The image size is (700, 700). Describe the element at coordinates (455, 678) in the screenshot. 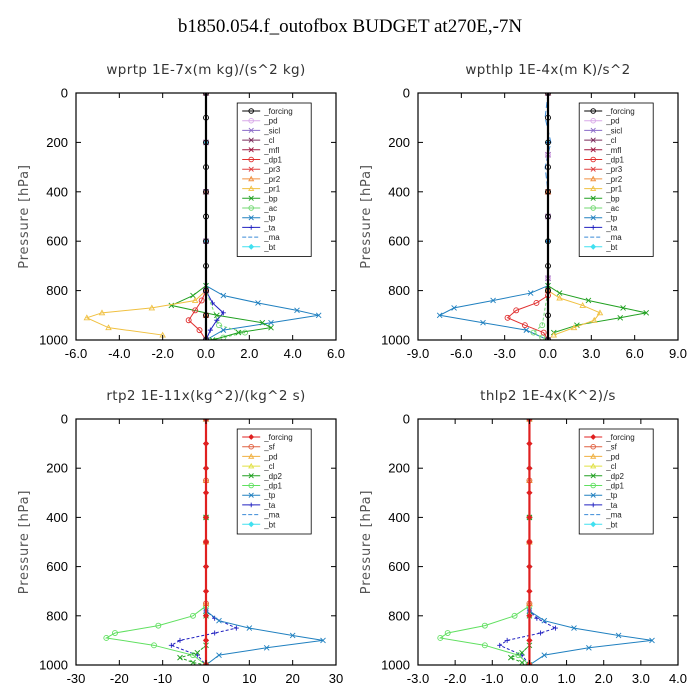

I see `x-tick-label: -2.0` at that location.